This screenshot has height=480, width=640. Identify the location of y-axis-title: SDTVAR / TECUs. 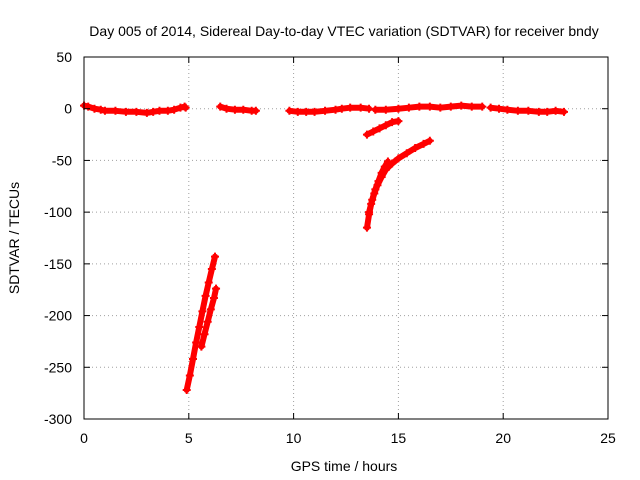
(14, 238).